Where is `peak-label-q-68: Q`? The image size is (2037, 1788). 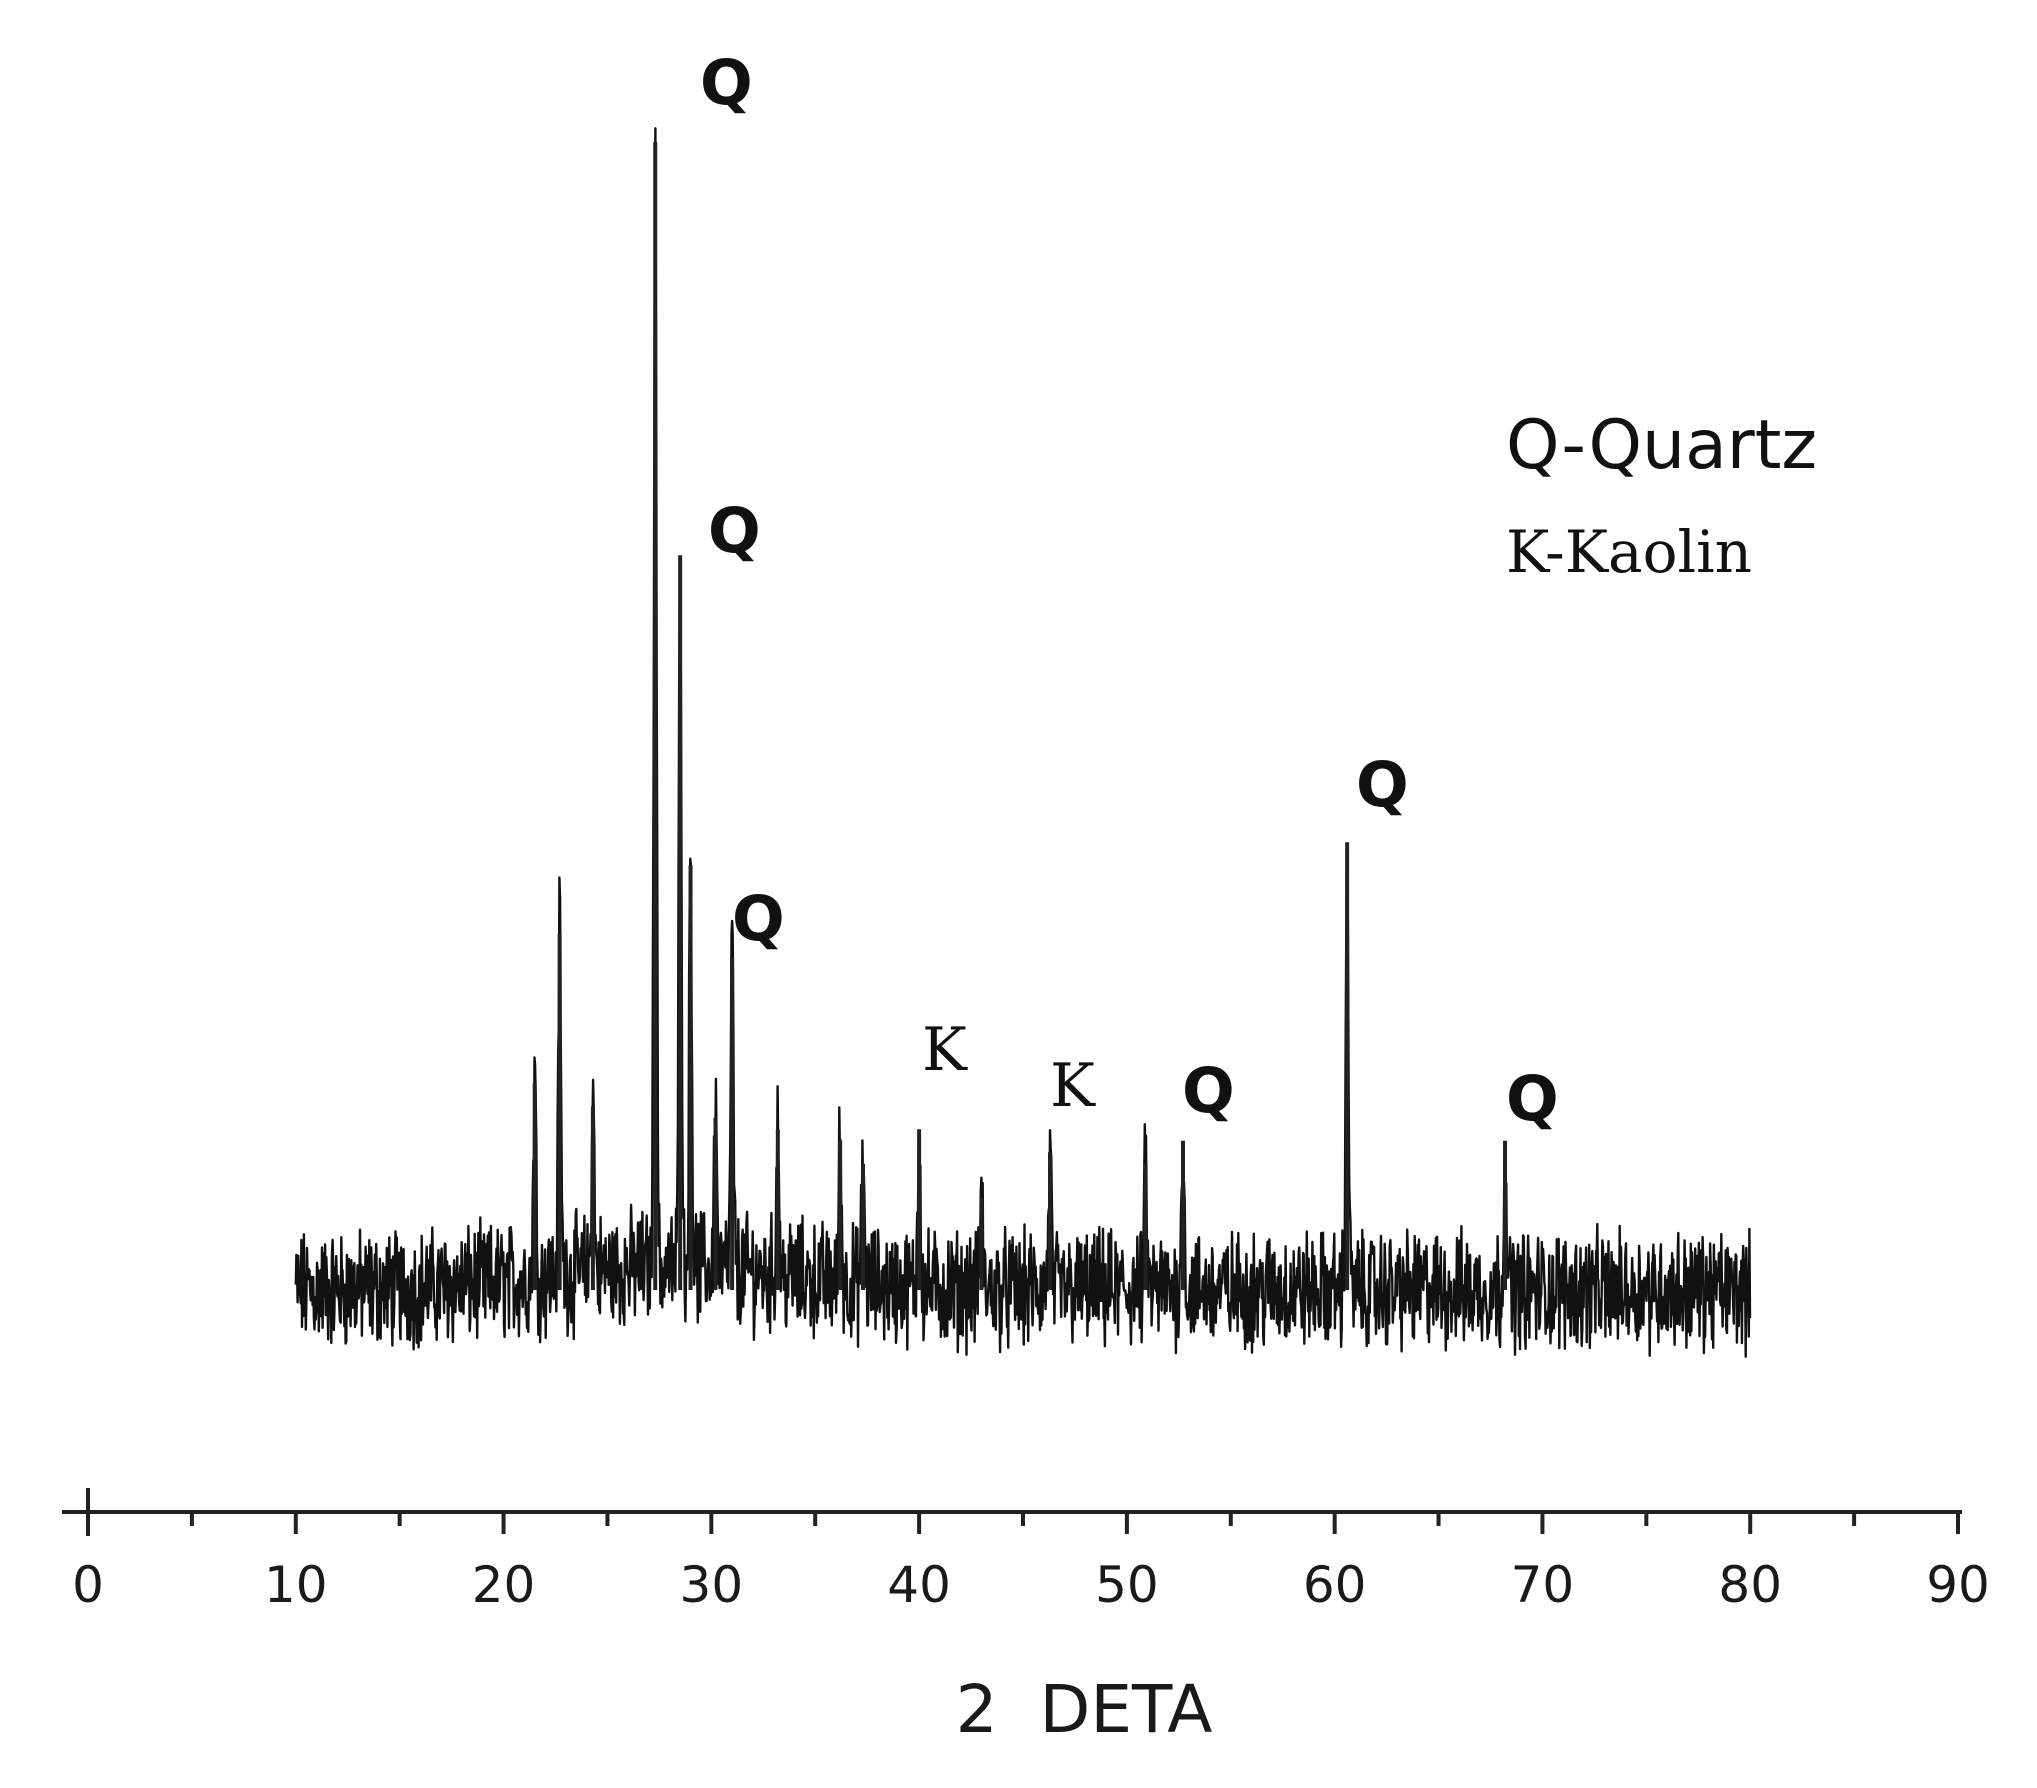 peak-label-q-68: Q is located at coordinates (1532, 1098).